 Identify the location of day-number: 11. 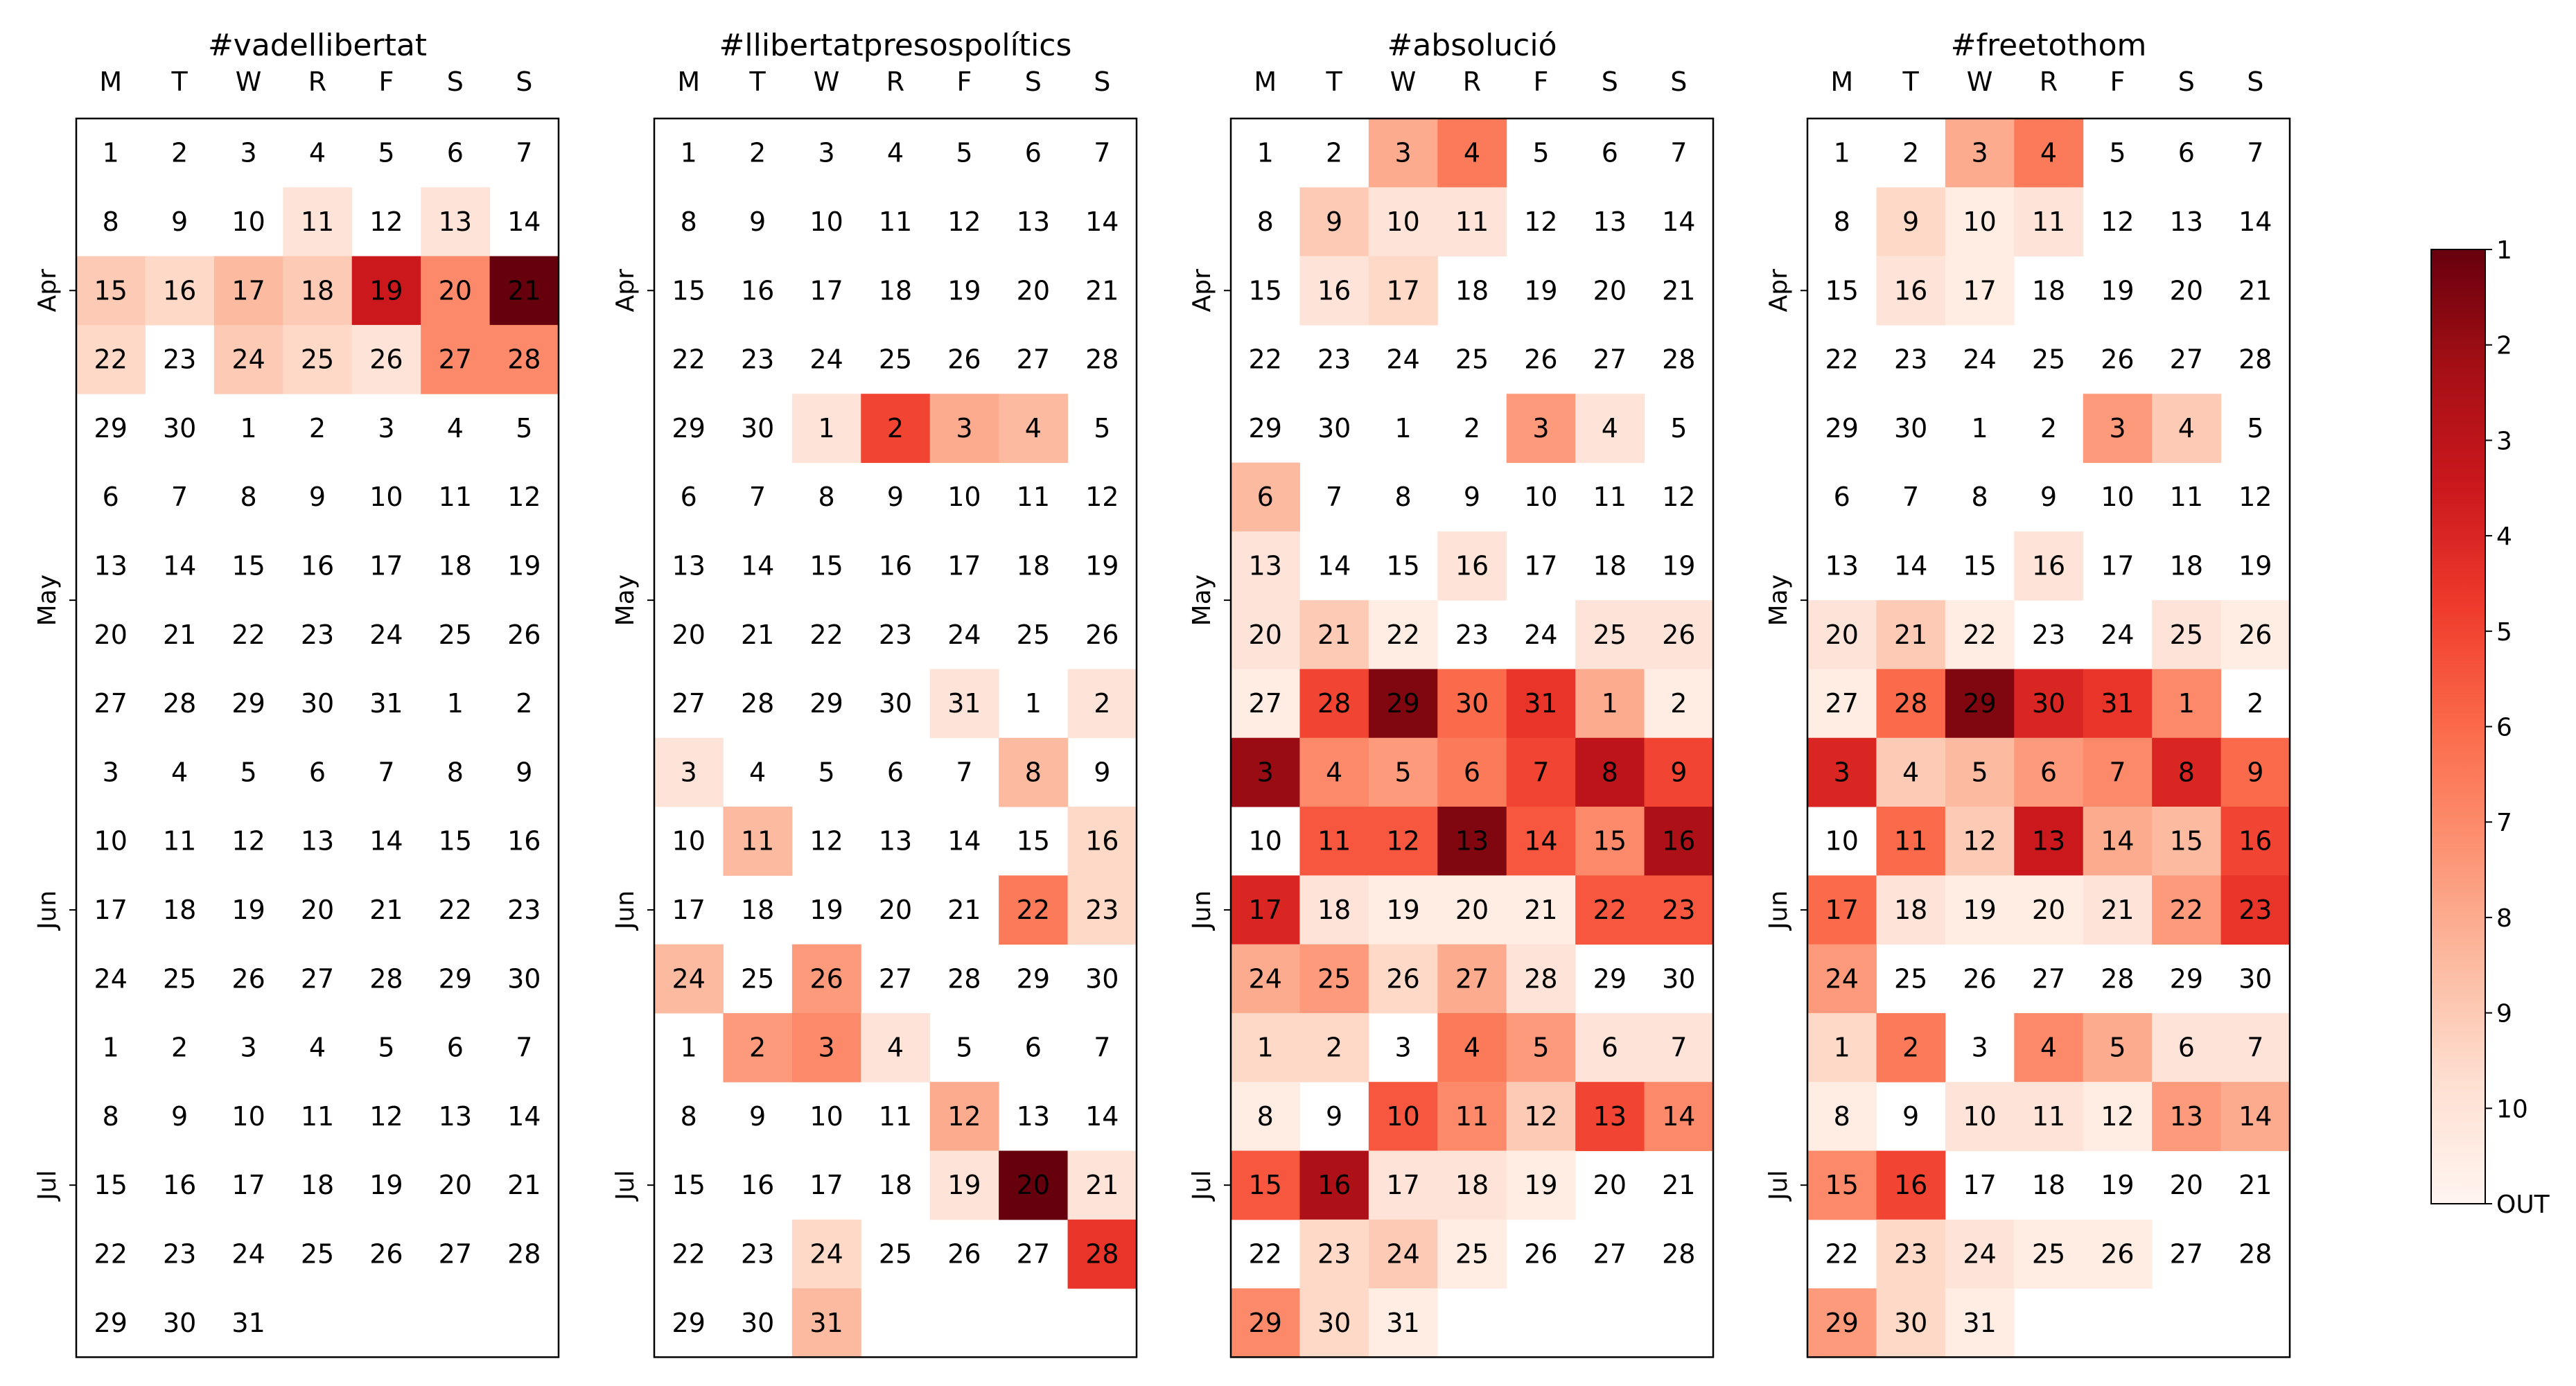
(317, 1116).